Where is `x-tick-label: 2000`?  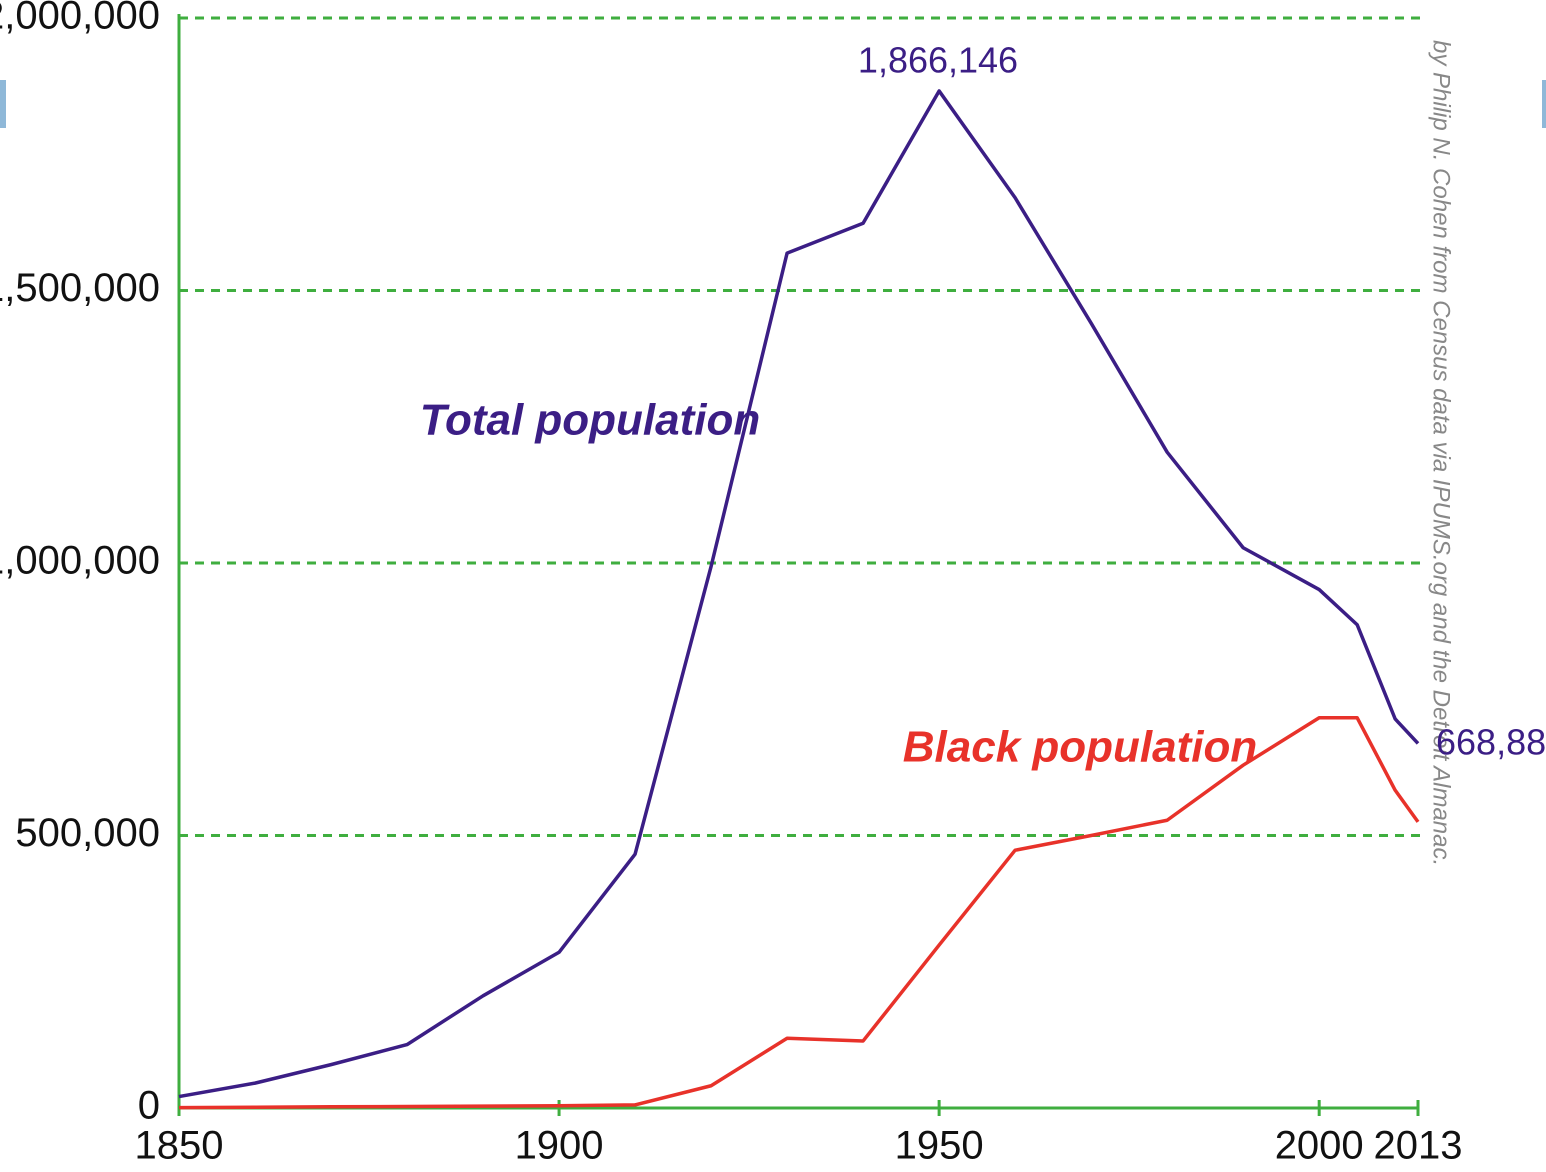
x-tick-label: 2000 is located at coordinates (1319, 1146).